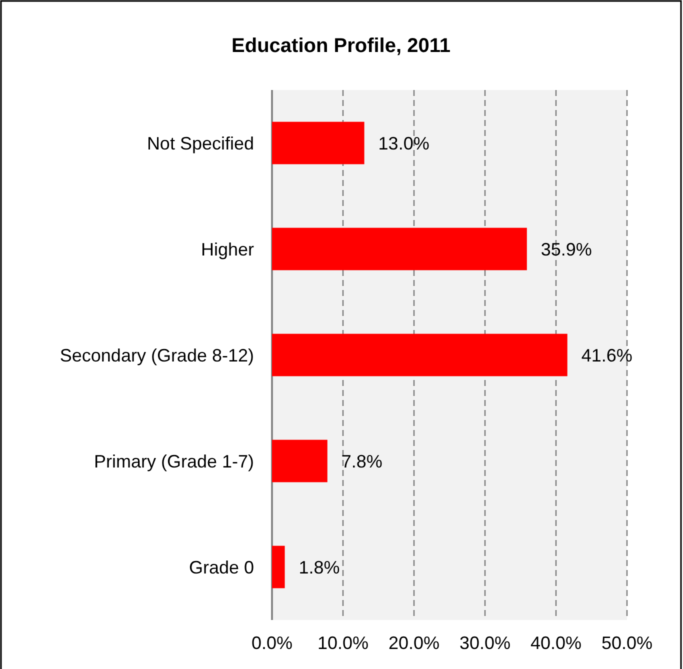 This screenshot has height=669, width=683. What do you see at coordinates (227, 249) in the screenshot?
I see `y-tick-label: Higher` at bounding box center [227, 249].